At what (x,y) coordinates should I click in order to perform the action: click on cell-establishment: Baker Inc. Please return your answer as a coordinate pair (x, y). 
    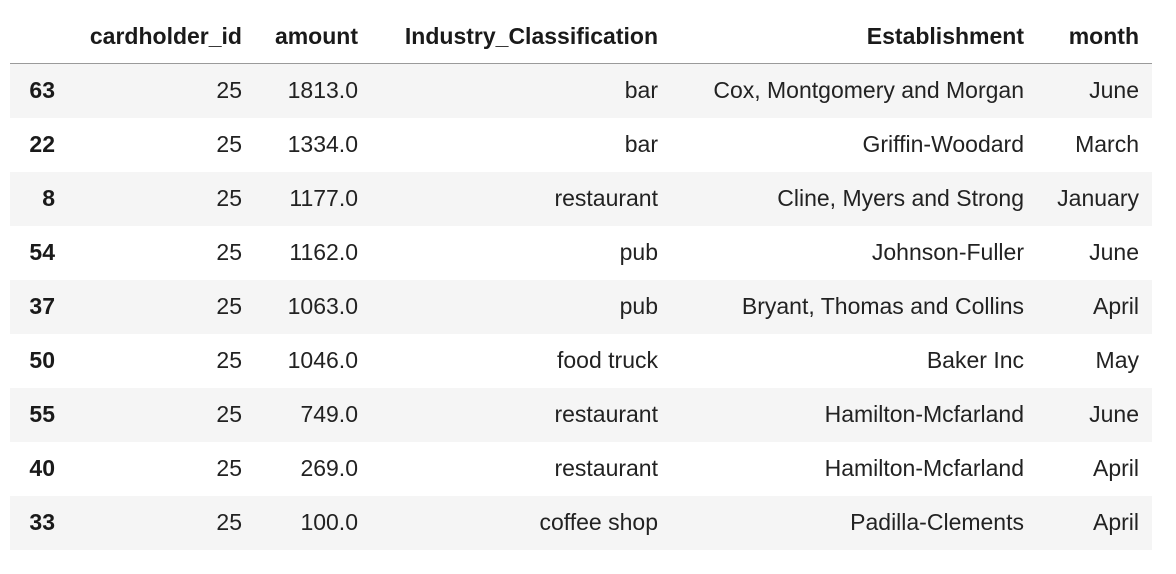
    Looking at the image, I should click on (975, 360).